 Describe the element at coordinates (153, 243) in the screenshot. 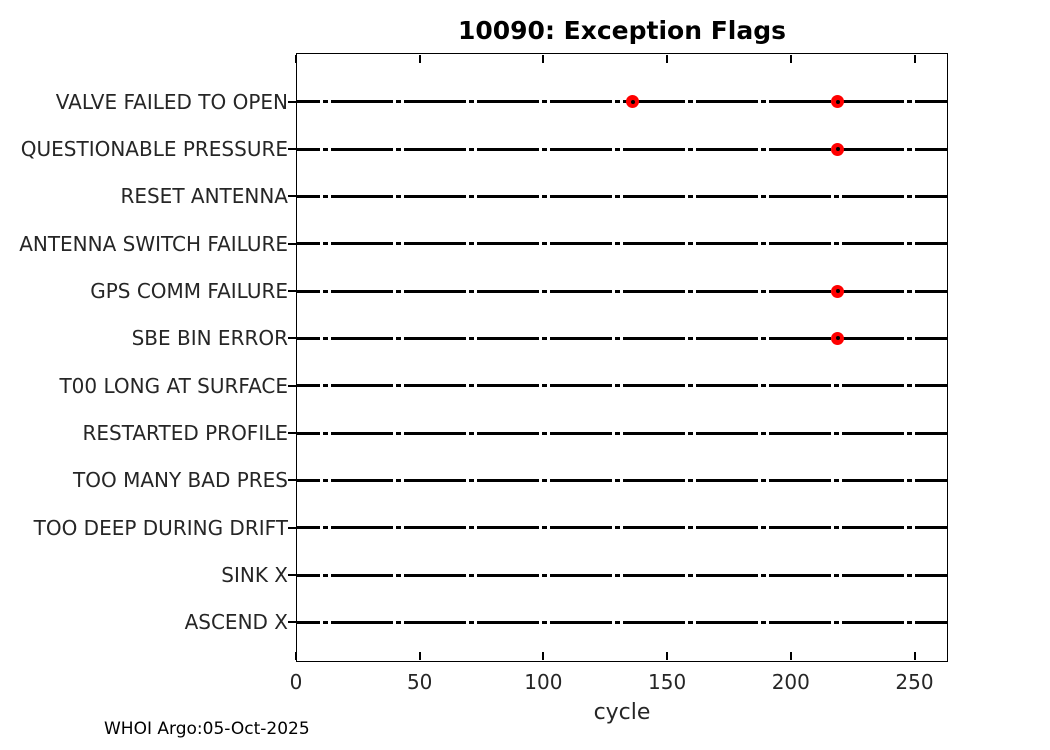

I see `y-tick-label: ANTENNA SWITCH FAILURE` at that location.